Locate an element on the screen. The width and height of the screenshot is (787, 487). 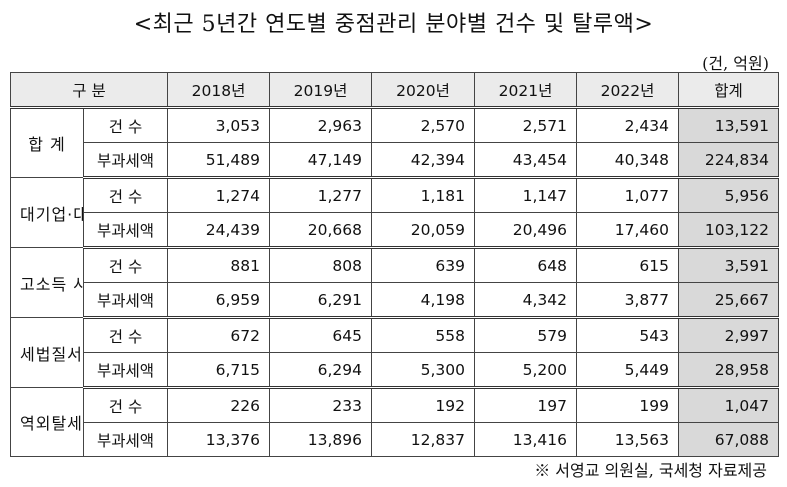
value-cell: 6,959 is located at coordinates (219, 300).